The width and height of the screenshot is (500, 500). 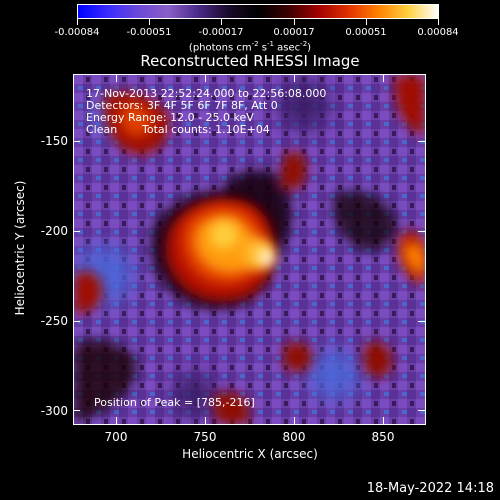 What do you see at coordinates (54, 411) in the screenshot?
I see `y-tick-label: -300` at bounding box center [54, 411].